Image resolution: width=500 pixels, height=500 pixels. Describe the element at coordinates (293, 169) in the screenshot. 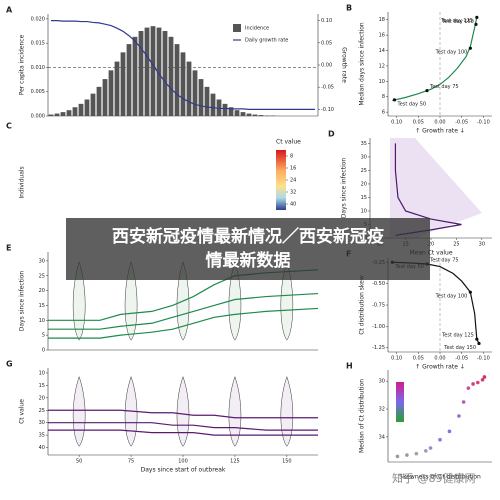

I see `colorbar-tick-label: 16` at that location.